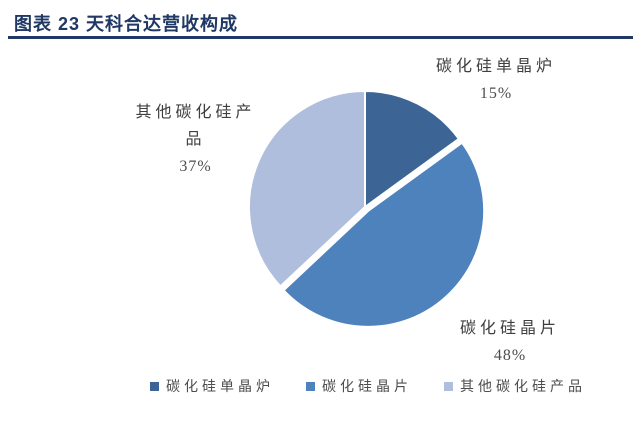  I want to click on figure-title: 图表 23 天科合达营收构成, so click(126, 24).